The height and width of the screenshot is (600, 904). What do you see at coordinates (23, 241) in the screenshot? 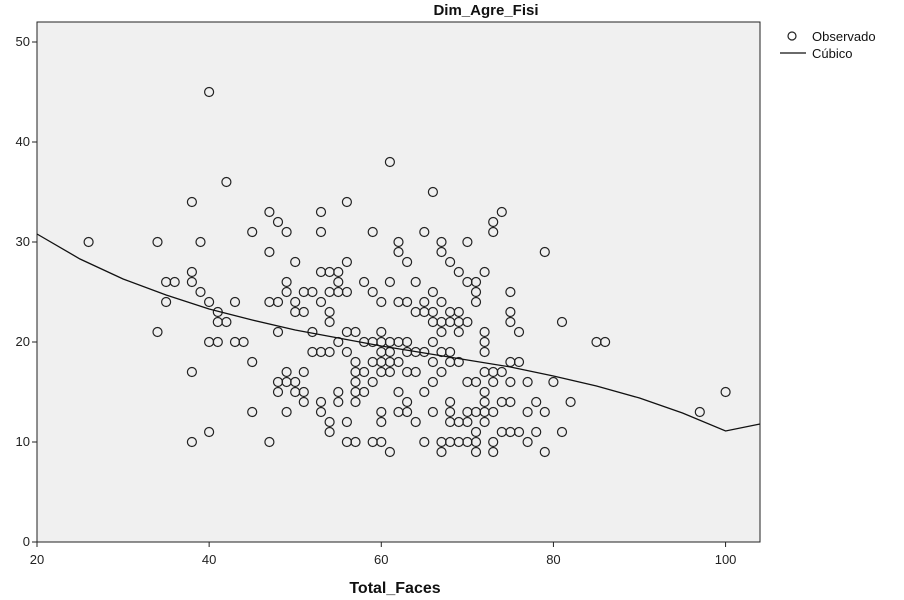
I see `y-tick-label: 30` at bounding box center [23, 241].